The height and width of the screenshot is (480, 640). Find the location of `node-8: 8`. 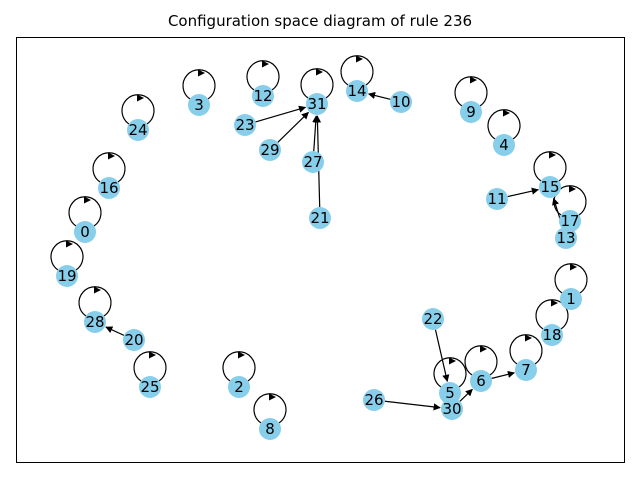

node-8: 8 is located at coordinates (270, 429).